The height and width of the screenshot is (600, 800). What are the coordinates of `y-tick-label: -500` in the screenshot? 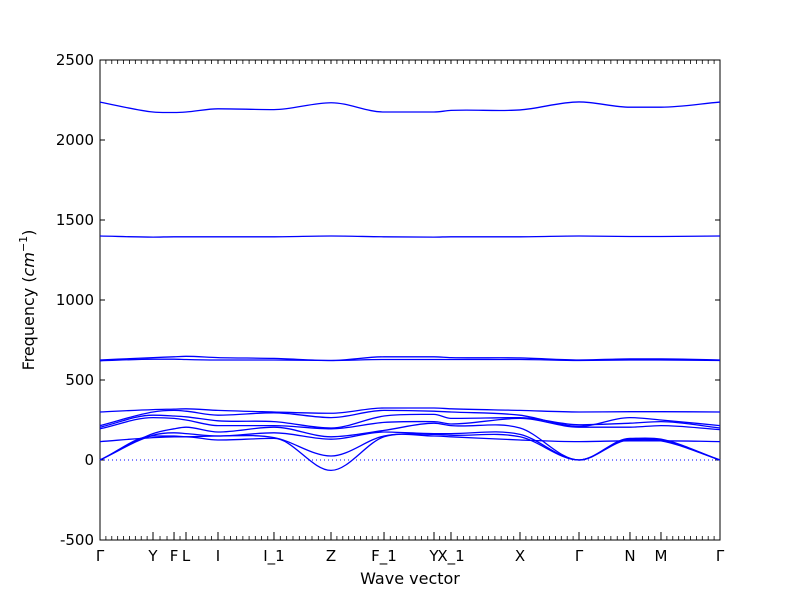 It's located at (77, 540).